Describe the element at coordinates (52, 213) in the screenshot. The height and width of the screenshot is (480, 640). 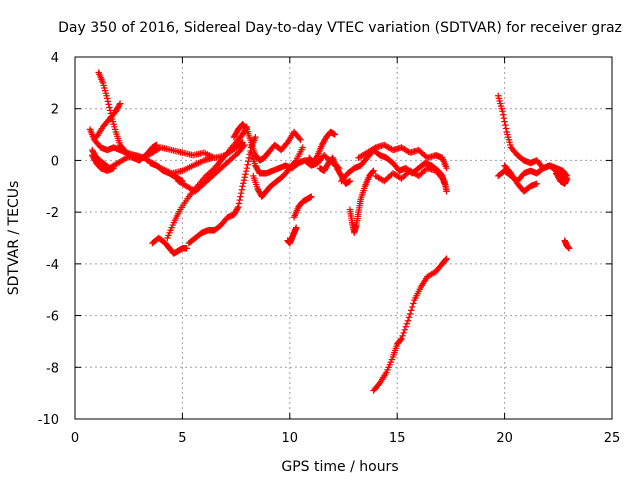
I see `y-tick-label: -2` at that location.